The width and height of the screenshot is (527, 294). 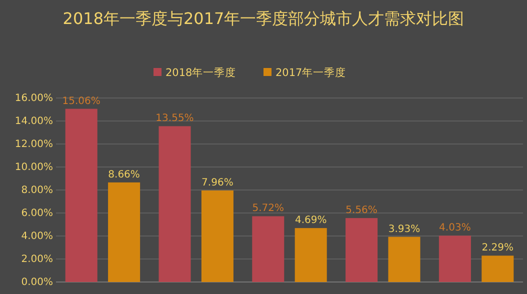 What do you see at coordinates (362, 210) in the screenshot?
I see `data-label: 5.56%` at bounding box center [362, 210].